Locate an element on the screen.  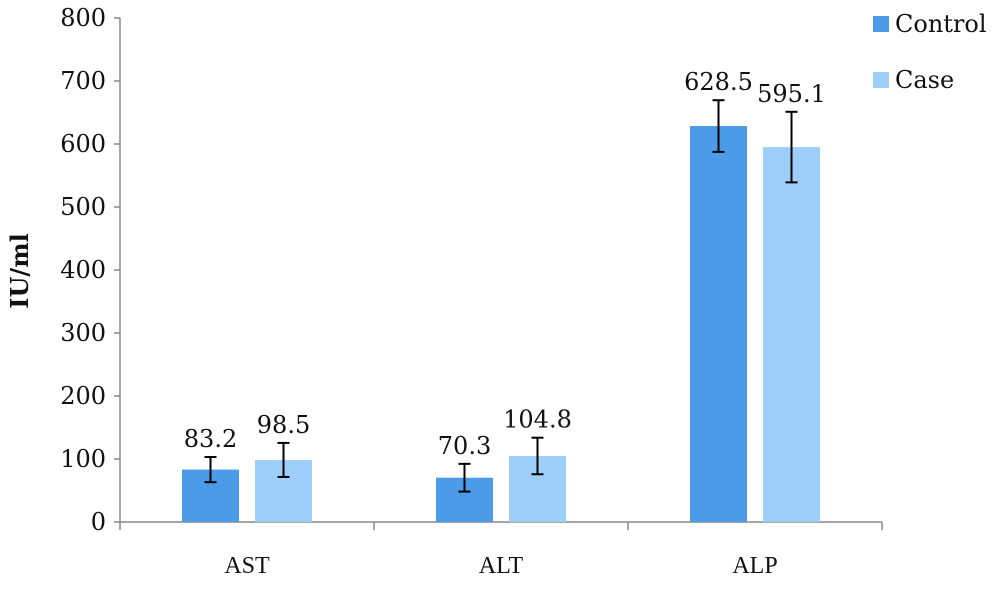
legend-label-control: Control is located at coordinates (941, 24).